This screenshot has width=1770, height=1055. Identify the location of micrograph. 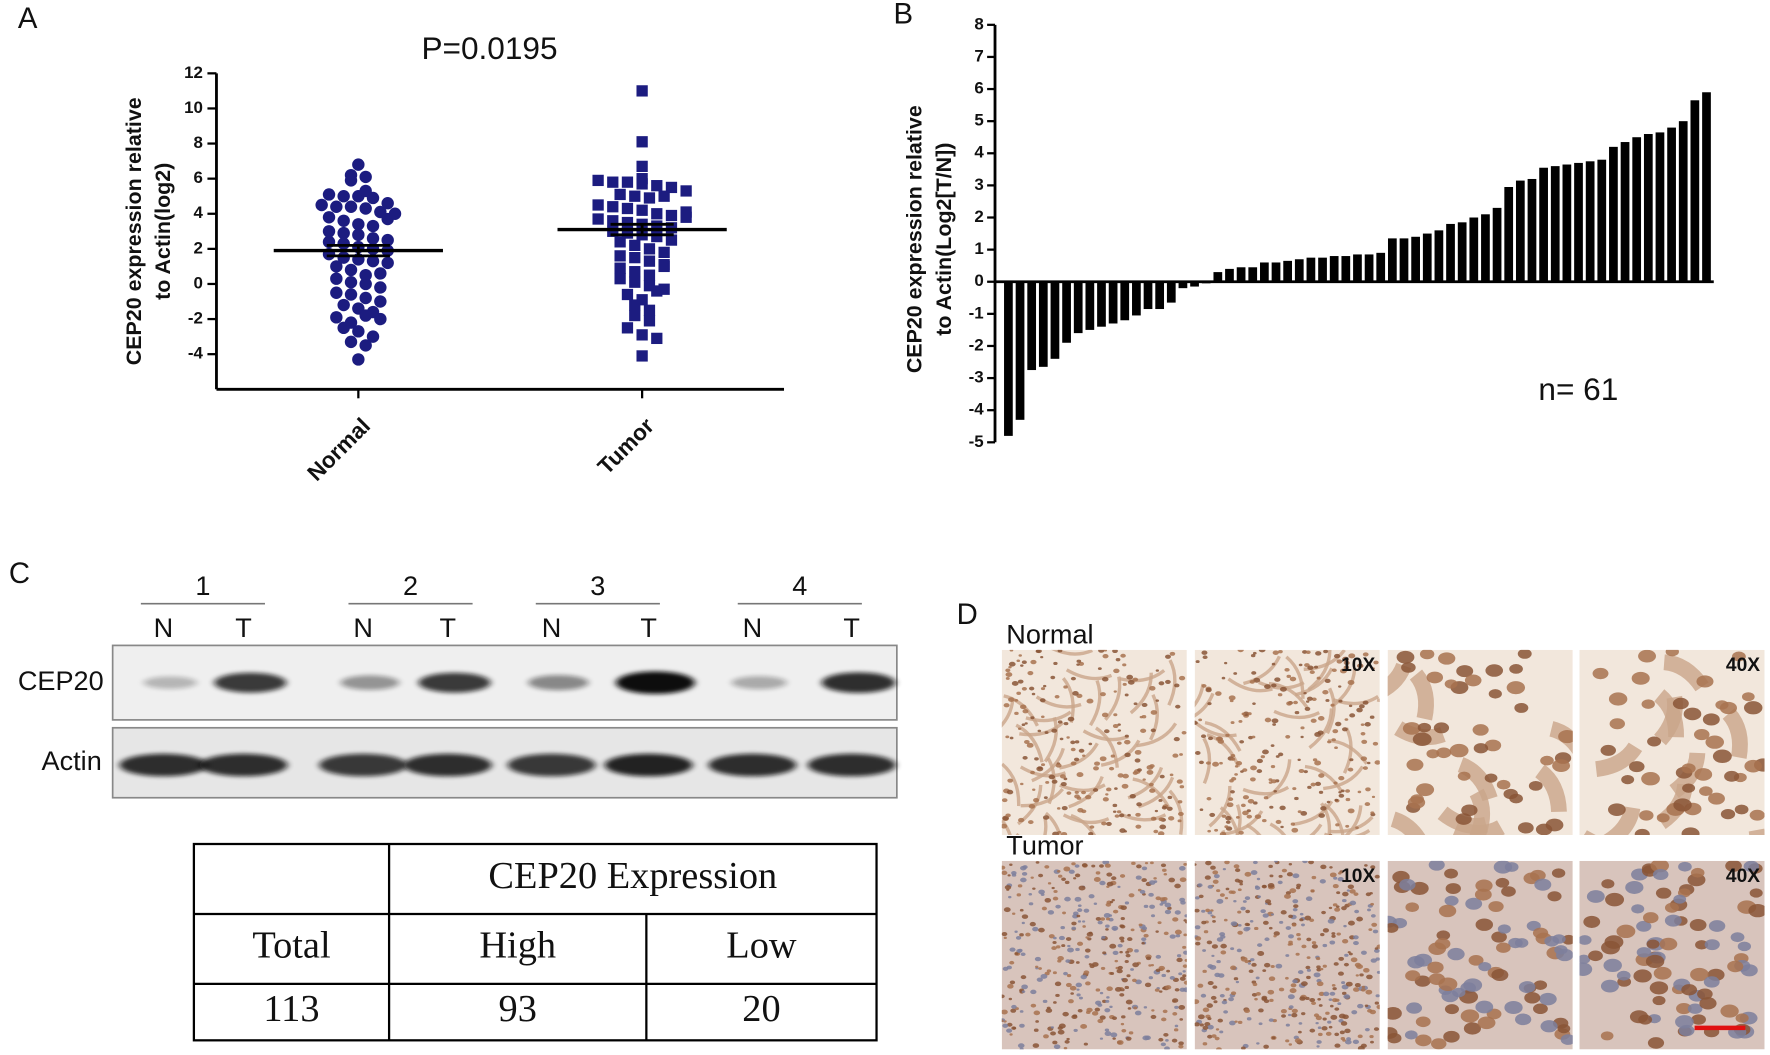
(1480, 955).